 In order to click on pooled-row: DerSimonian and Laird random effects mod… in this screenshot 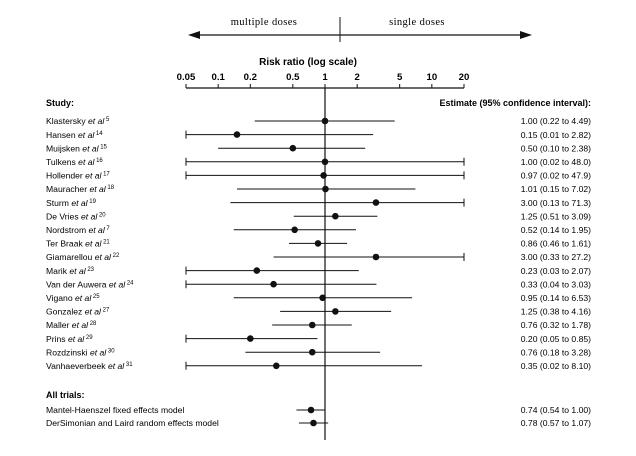, I will do `click(318, 423)`.